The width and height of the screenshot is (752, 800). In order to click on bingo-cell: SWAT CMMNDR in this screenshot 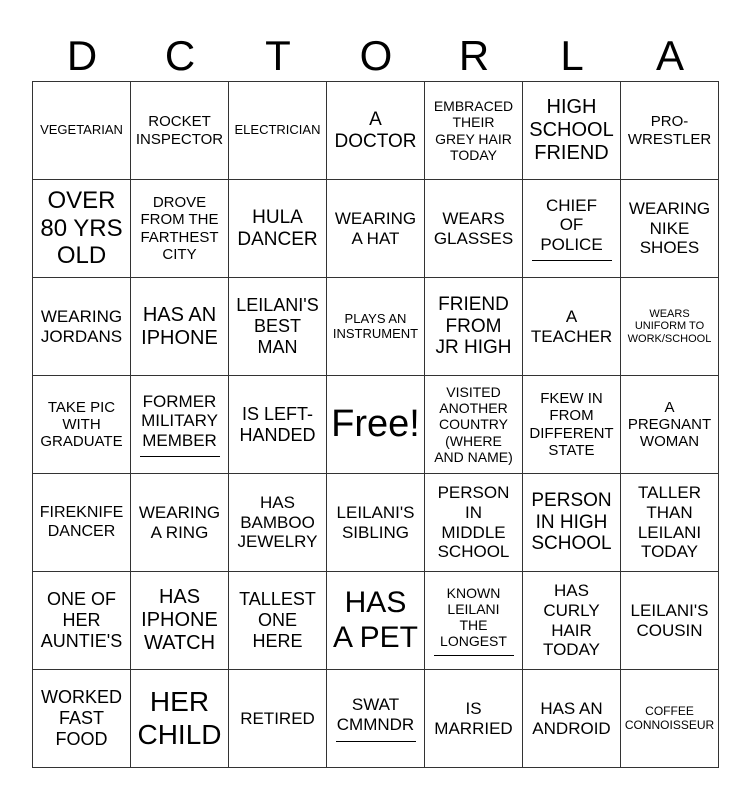, I will do `click(376, 719)`.